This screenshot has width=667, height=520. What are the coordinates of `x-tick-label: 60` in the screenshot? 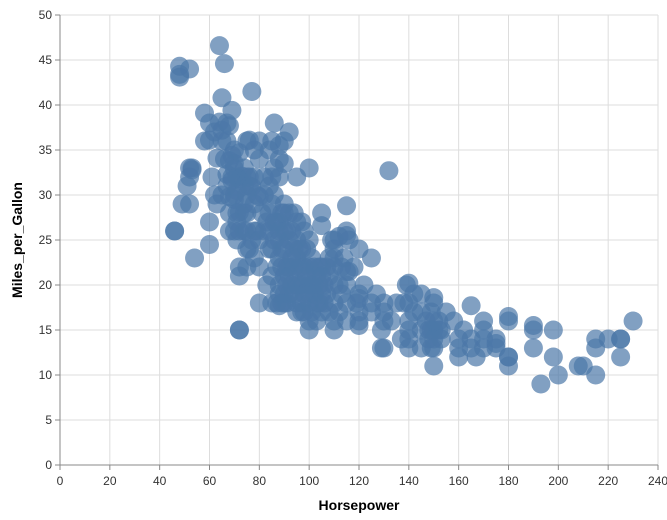 It's located at (210, 481).